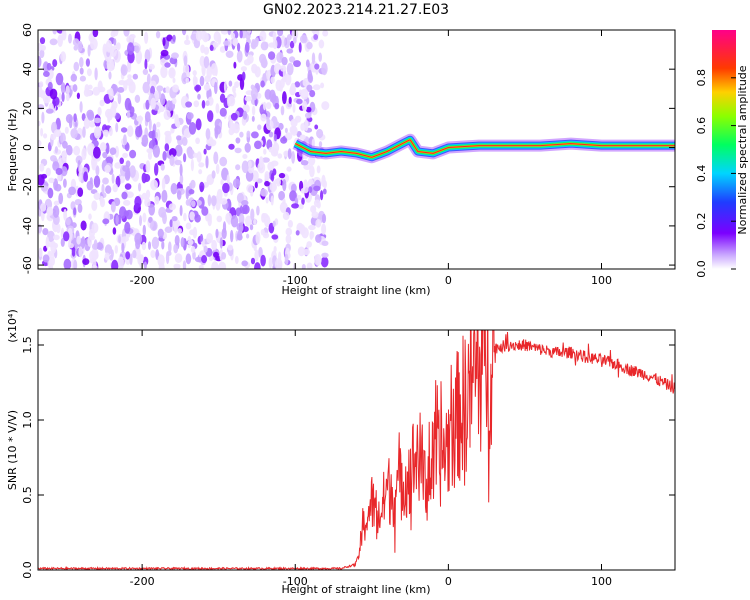 Image resolution: width=750 pixels, height=600 pixels. I want to click on colorbar-ticks: 0.0 0.2 0.4 0.6 0.8, so click(715, 173).